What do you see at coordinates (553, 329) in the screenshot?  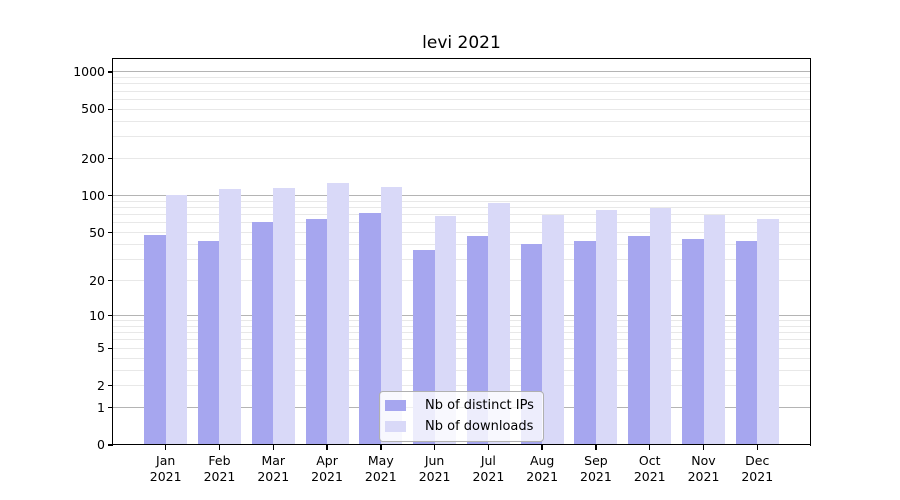 I see `bar-aug-downloads` at bounding box center [553, 329].